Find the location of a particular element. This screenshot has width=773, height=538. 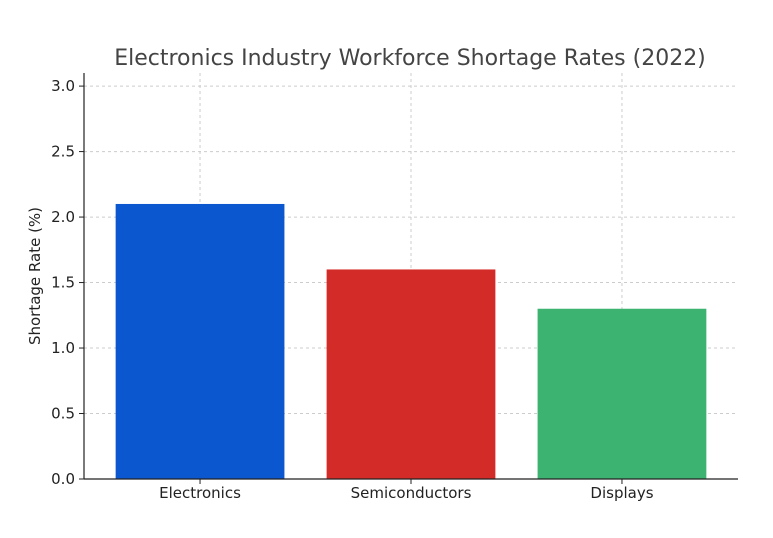

x-tick-label: Displays is located at coordinates (621, 493).